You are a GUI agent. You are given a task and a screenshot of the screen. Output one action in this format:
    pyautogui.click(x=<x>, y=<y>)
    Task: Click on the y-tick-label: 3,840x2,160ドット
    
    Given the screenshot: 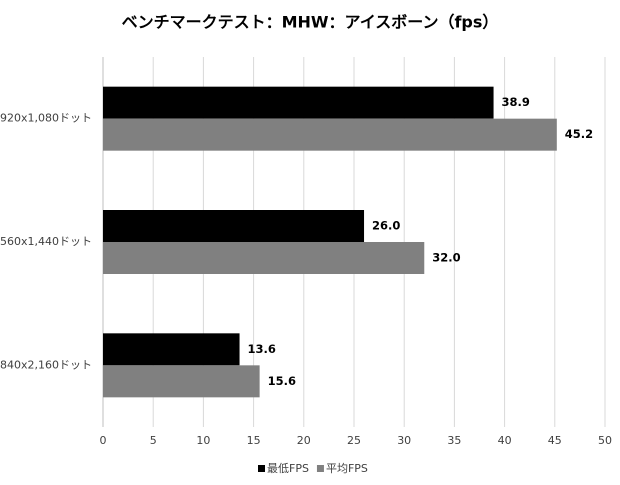 What is the action you would take?
    pyautogui.click(x=46, y=364)
    